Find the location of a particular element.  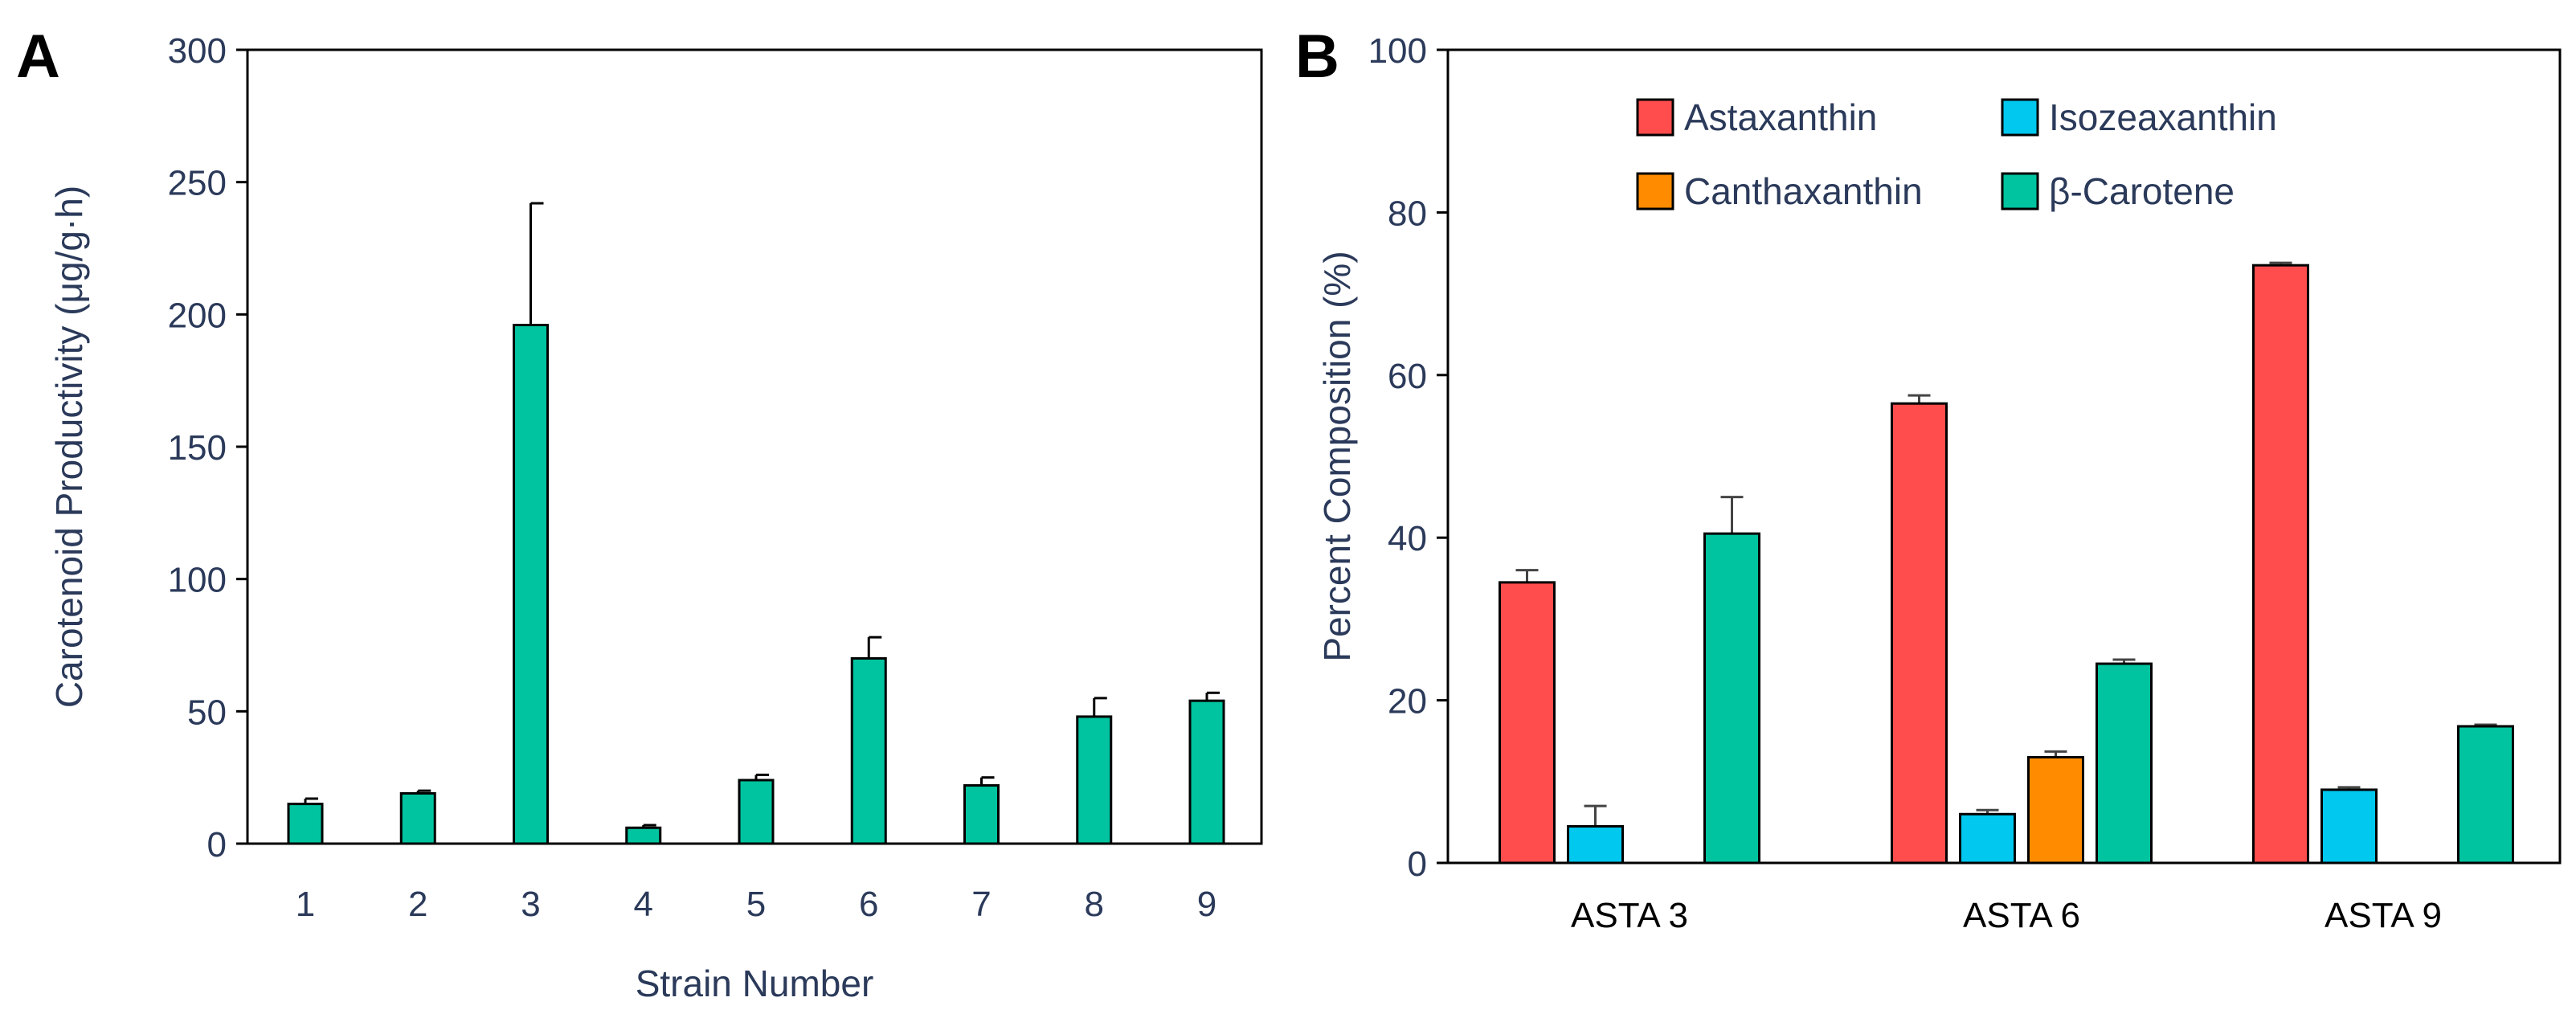

panel-b-y-tick-label: 60 is located at coordinates (1407, 376).